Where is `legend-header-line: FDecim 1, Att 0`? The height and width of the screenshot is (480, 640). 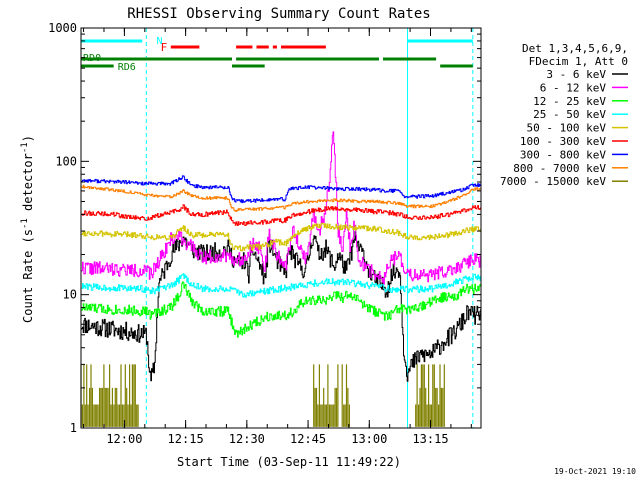 legend-header-line: FDecim 1, Att 0 is located at coordinates (578, 61).